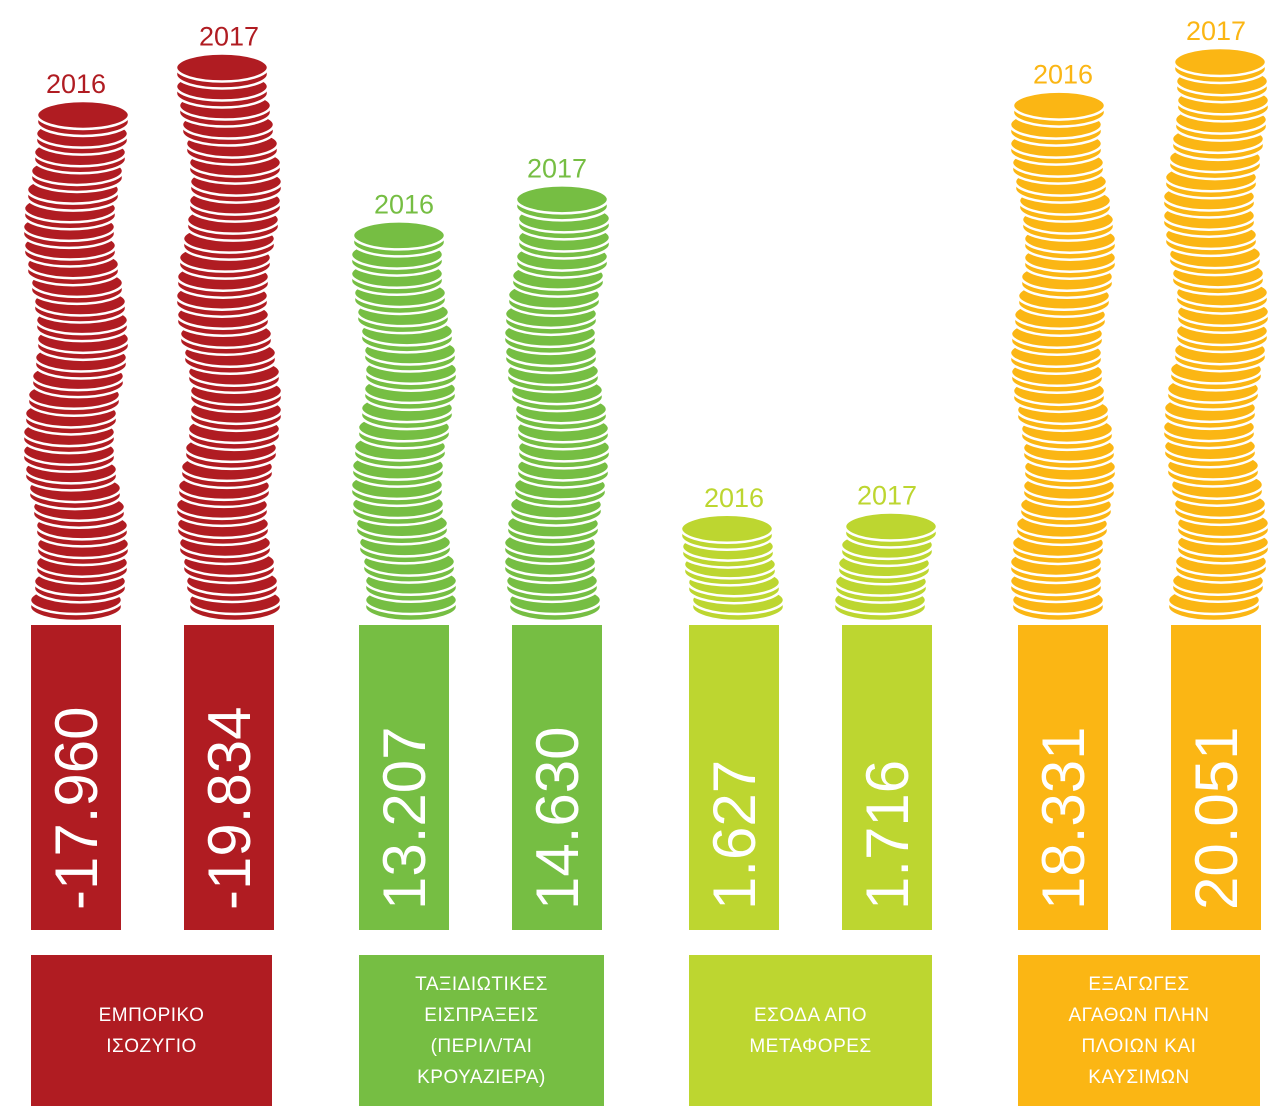 The image size is (1275, 1109). I want to click on year-label-g2-2017: 2017, so click(887, 496).